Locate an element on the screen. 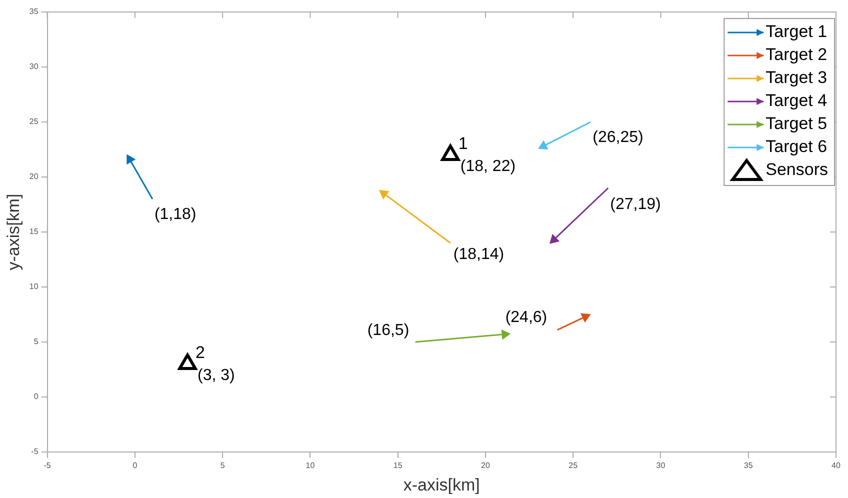 Image resolution: width=848 pixels, height=498 pixels. y-tick-label: 5 is located at coordinates (36, 341).